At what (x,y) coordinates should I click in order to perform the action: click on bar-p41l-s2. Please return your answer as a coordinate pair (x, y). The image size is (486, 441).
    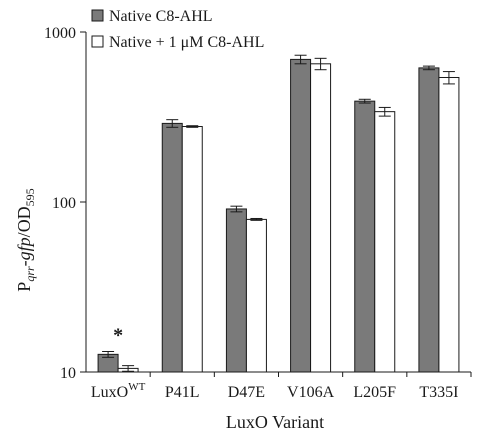
    Looking at the image, I should click on (192, 249).